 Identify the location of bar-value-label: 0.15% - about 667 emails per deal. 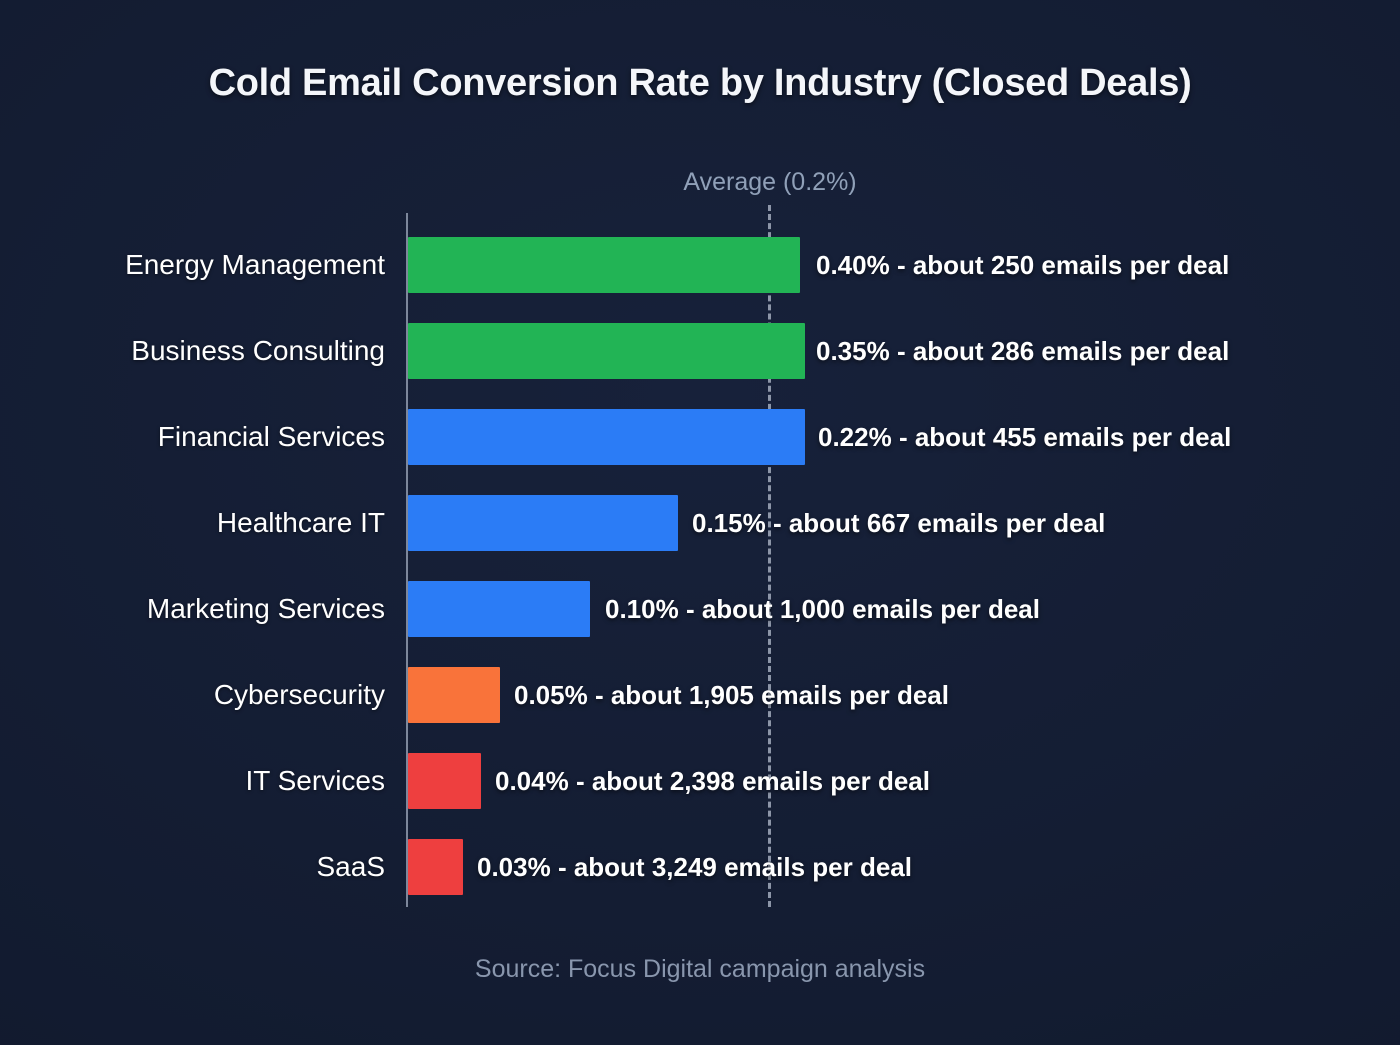
(899, 523).